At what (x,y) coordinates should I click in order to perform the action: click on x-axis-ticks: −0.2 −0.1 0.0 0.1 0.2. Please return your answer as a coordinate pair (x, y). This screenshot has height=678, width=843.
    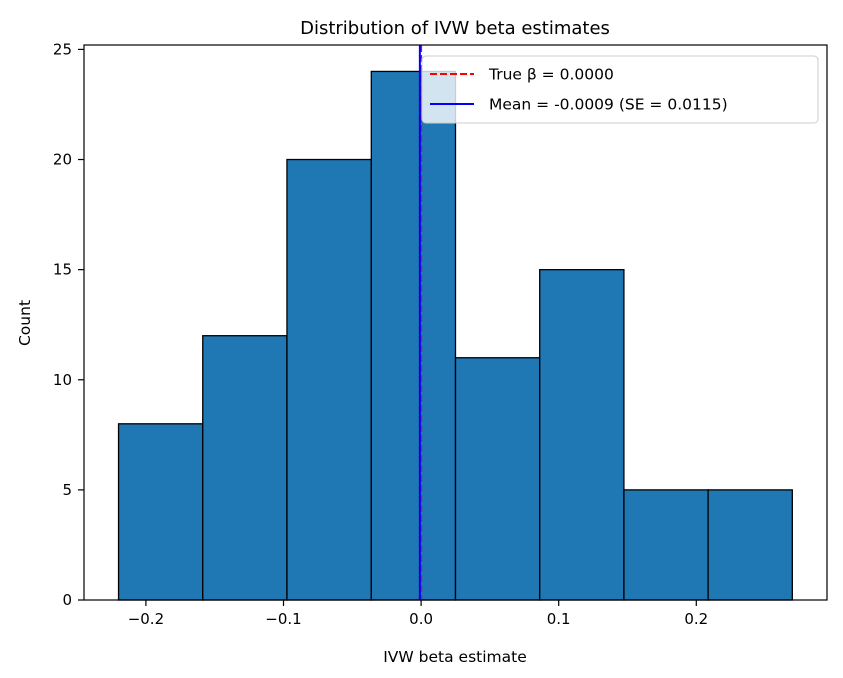
    Looking at the image, I should click on (418, 614).